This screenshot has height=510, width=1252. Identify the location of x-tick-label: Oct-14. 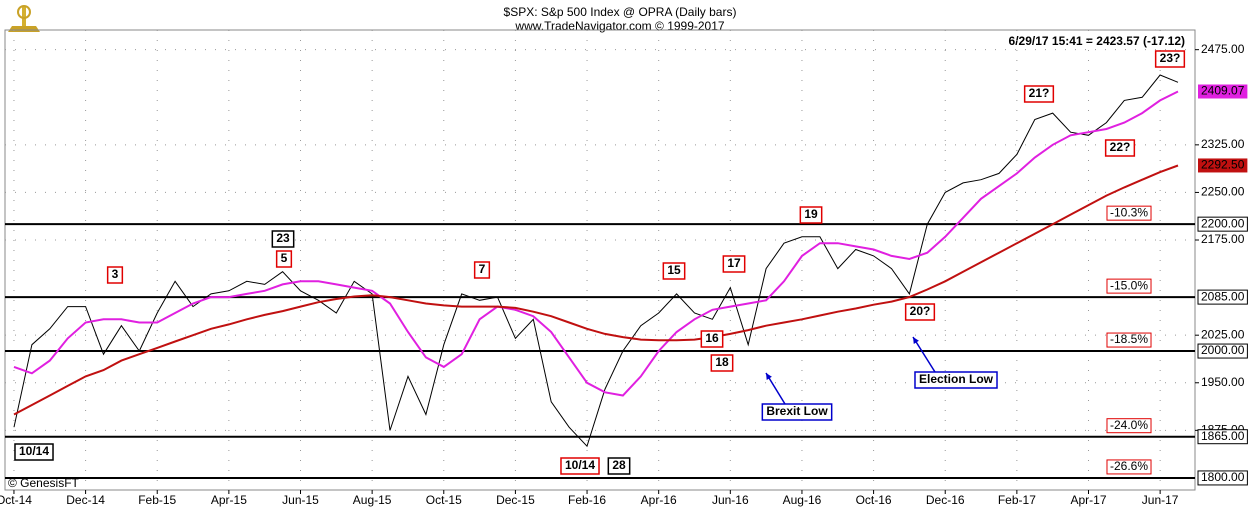
(16, 500).